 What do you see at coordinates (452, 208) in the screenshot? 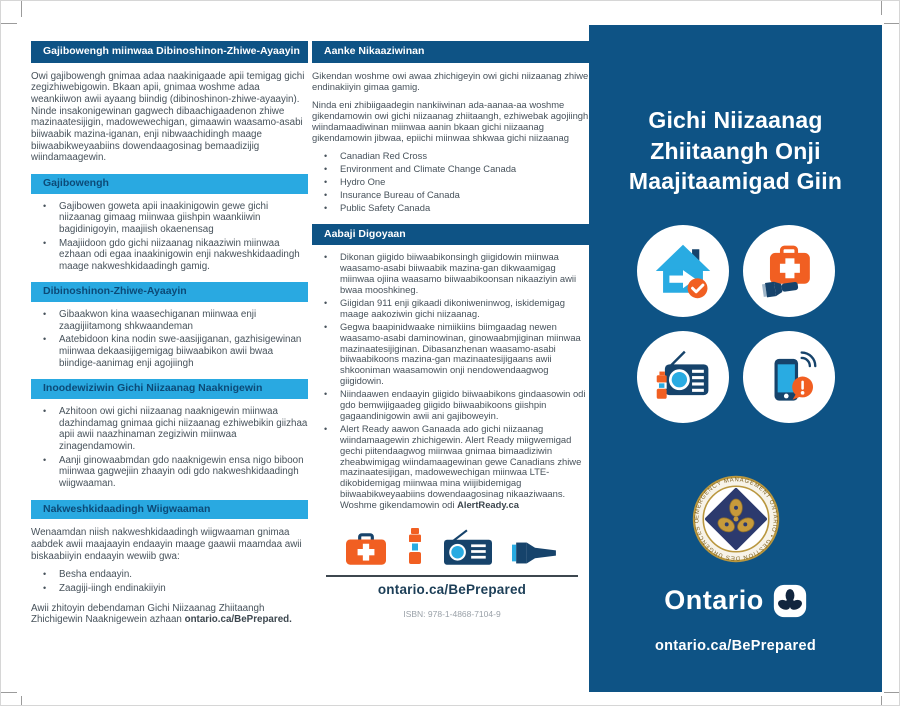
I see `list-item-org: Public Safety Canada` at bounding box center [452, 208].